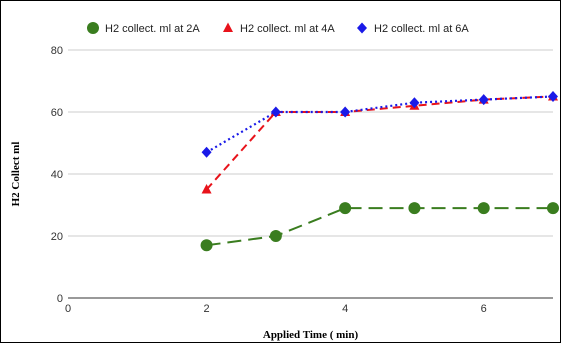 This screenshot has height=344, width=561. Describe the element at coordinates (57, 237) in the screenshot. I see `y-tick-label-20: 20` at that location.